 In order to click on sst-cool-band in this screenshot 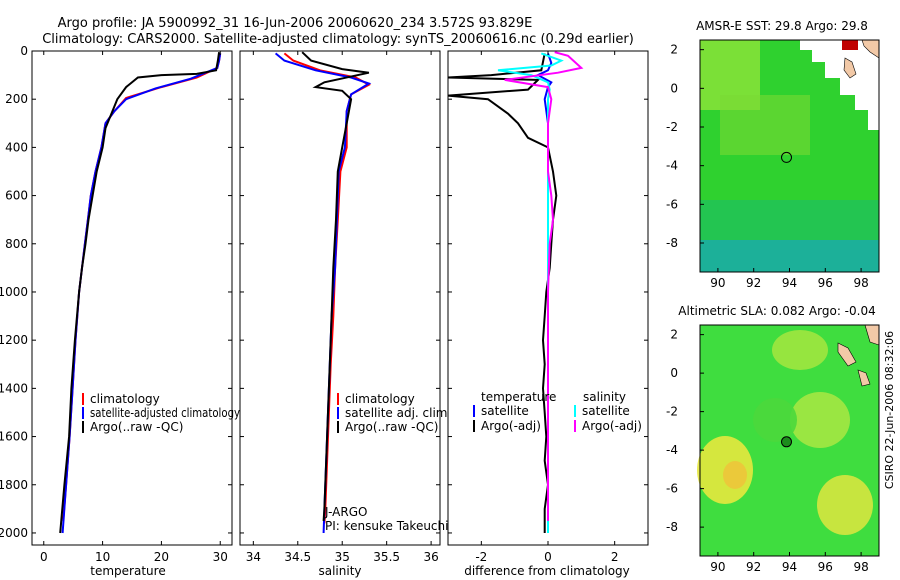, I will do `click(789, 256)`.